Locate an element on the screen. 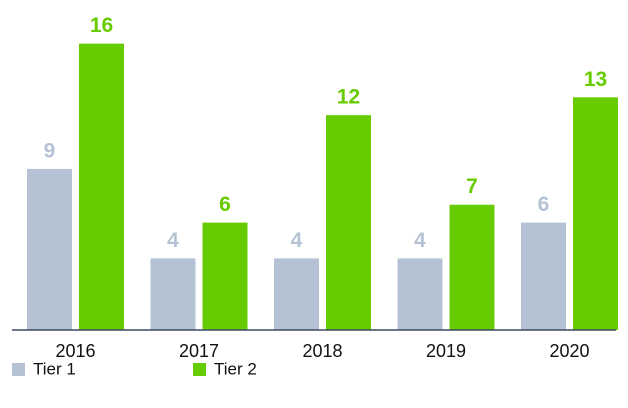 The width and height of the screenshot is (628, 408). value-label: 16 is located at coordinates (101, 25).